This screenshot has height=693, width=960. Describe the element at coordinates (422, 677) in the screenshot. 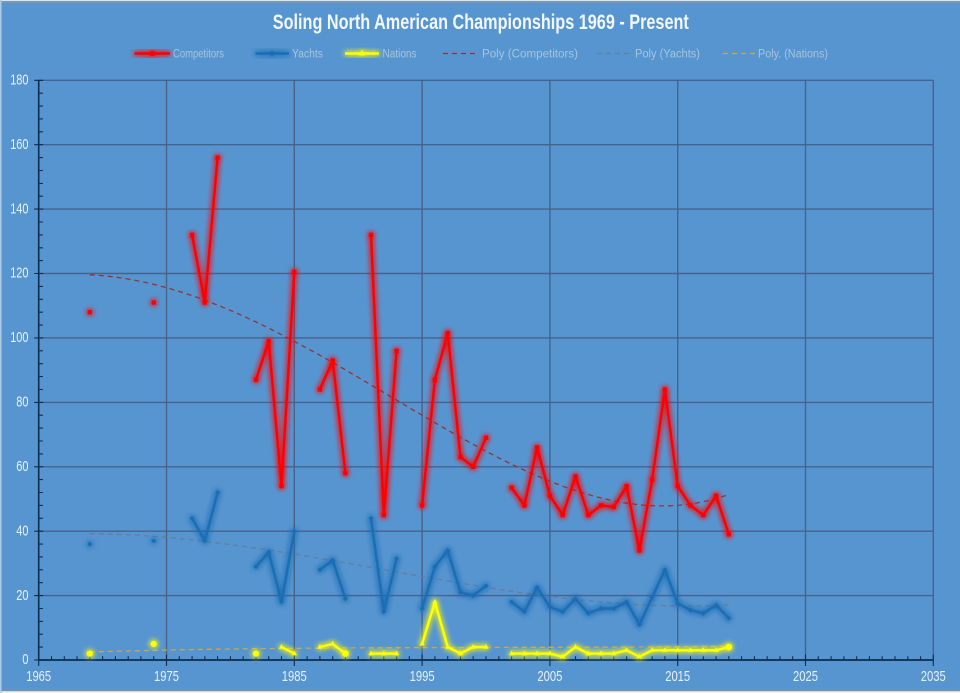

I see `svg-text: 1995` at that location.